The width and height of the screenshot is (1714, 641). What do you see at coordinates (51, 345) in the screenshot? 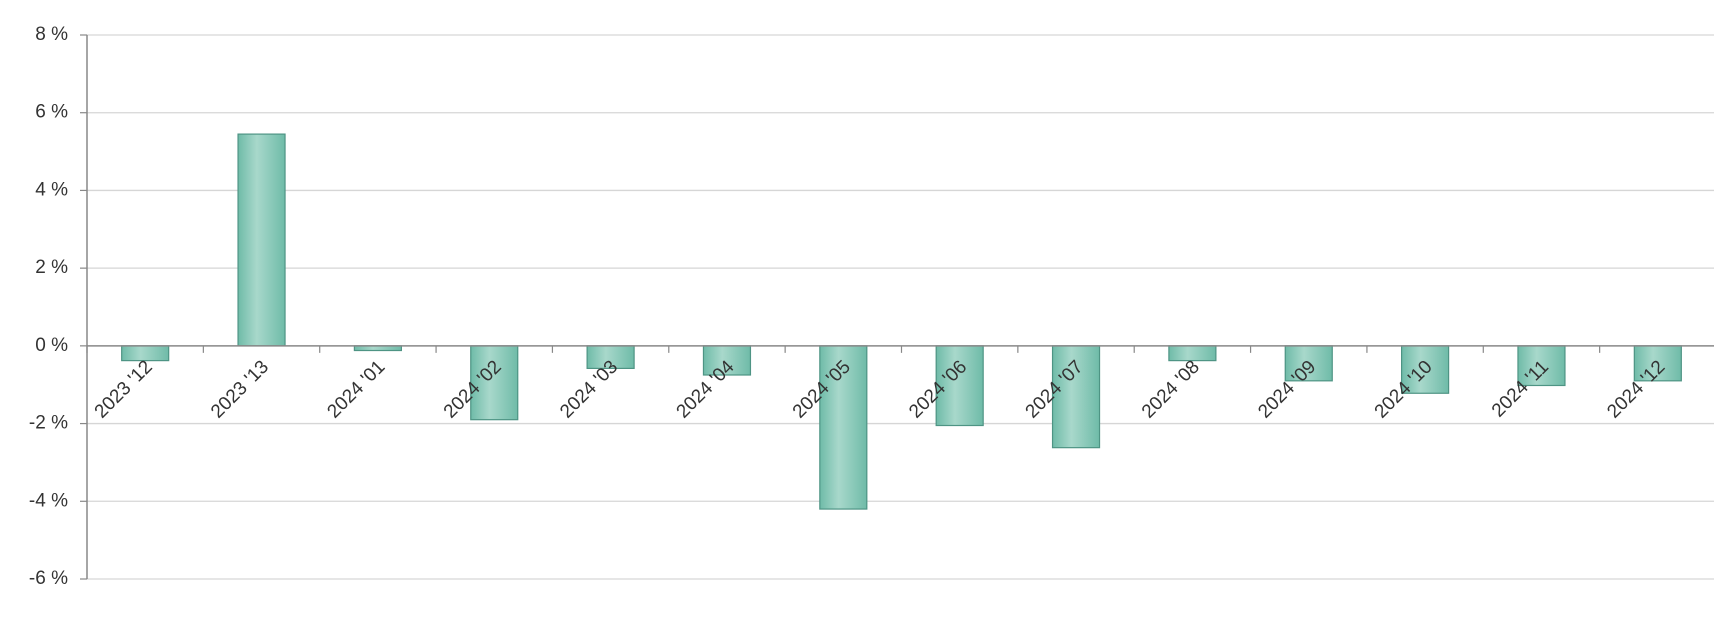
I see `y-tick-label: 0 %` at bounding box center [51, 345].